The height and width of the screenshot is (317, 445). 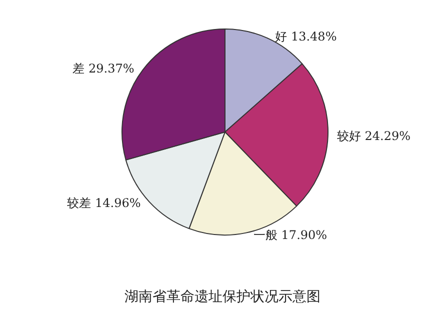 What do you see at coordinates (290, 235) in the screenshot?
I see `slice-label: 一般 17.90%` at bounding box center [290, 235].